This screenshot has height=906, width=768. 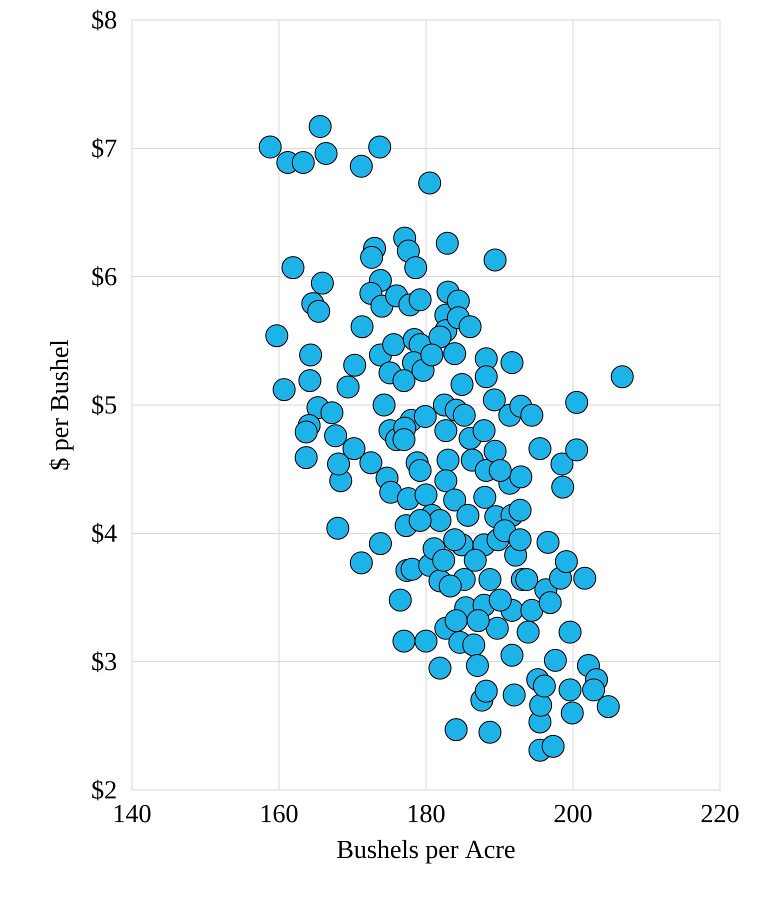 What do you see at coordinates (104, 790) in the screenshot?
I see `y-tick-label: $2` at bounding box center [104, 790].